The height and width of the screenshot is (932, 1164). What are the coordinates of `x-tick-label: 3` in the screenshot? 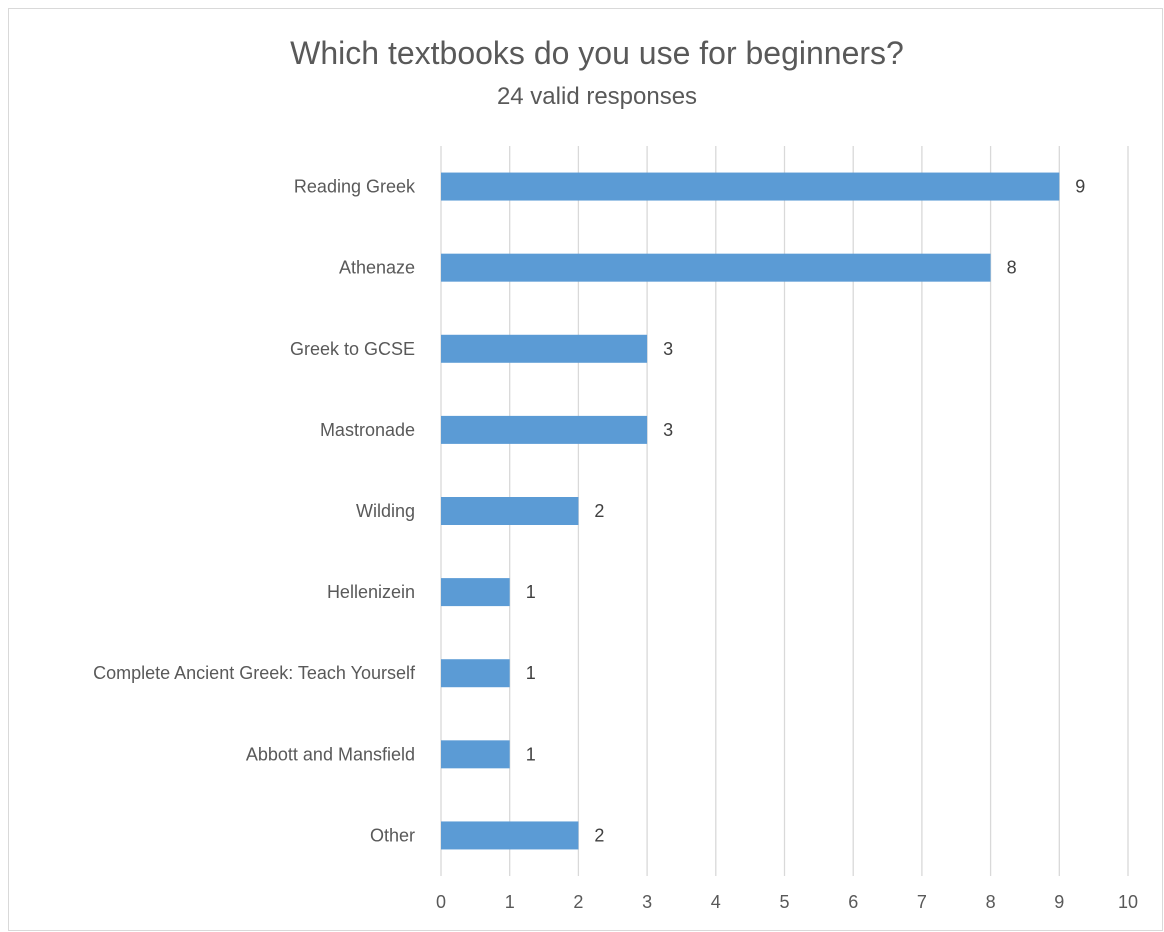 It's located at (647, 902).